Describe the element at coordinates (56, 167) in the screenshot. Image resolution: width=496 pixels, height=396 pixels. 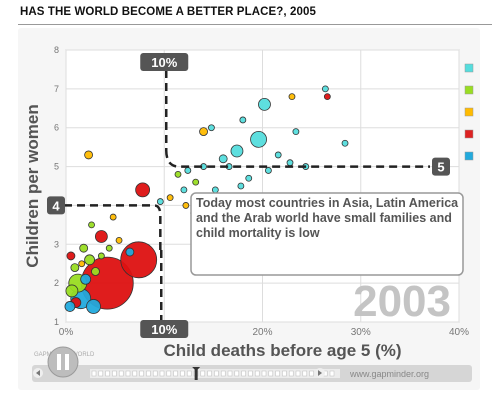
I see `y-tick-label: 5` at that location.